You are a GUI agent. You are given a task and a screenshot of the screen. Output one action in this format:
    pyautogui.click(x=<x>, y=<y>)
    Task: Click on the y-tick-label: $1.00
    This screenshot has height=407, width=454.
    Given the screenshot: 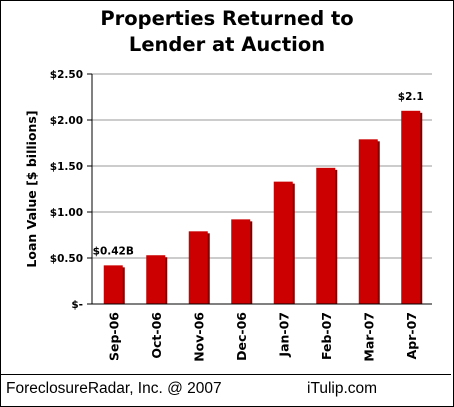 What is the action you would take?
    pyautogui.click(x=66, y=213)
    